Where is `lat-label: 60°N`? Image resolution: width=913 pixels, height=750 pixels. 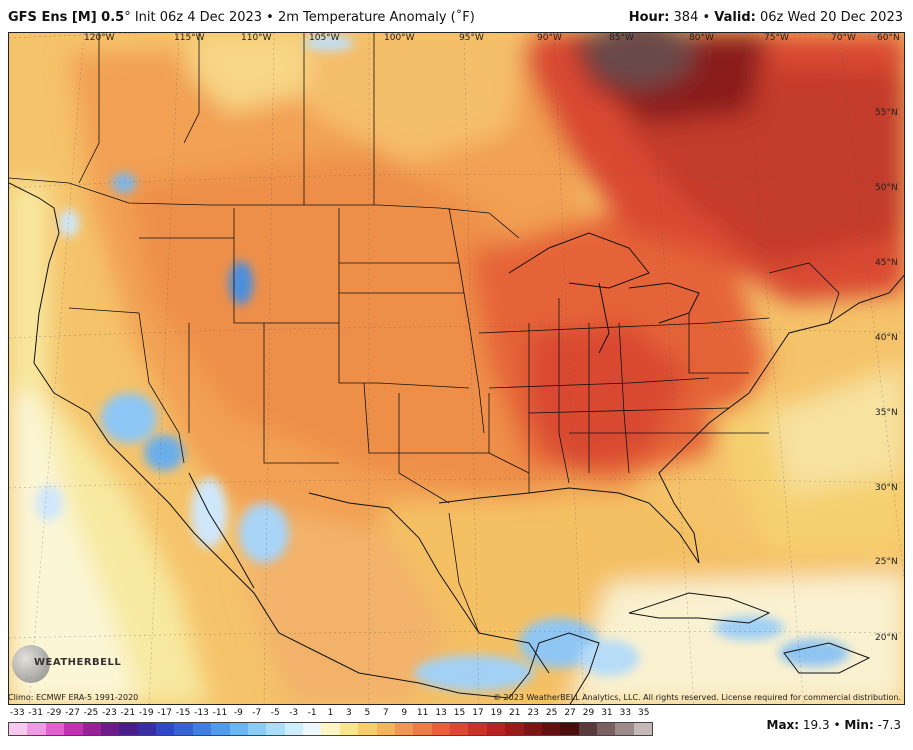 lat-label: 60°N is located at coordinates (888, 38).